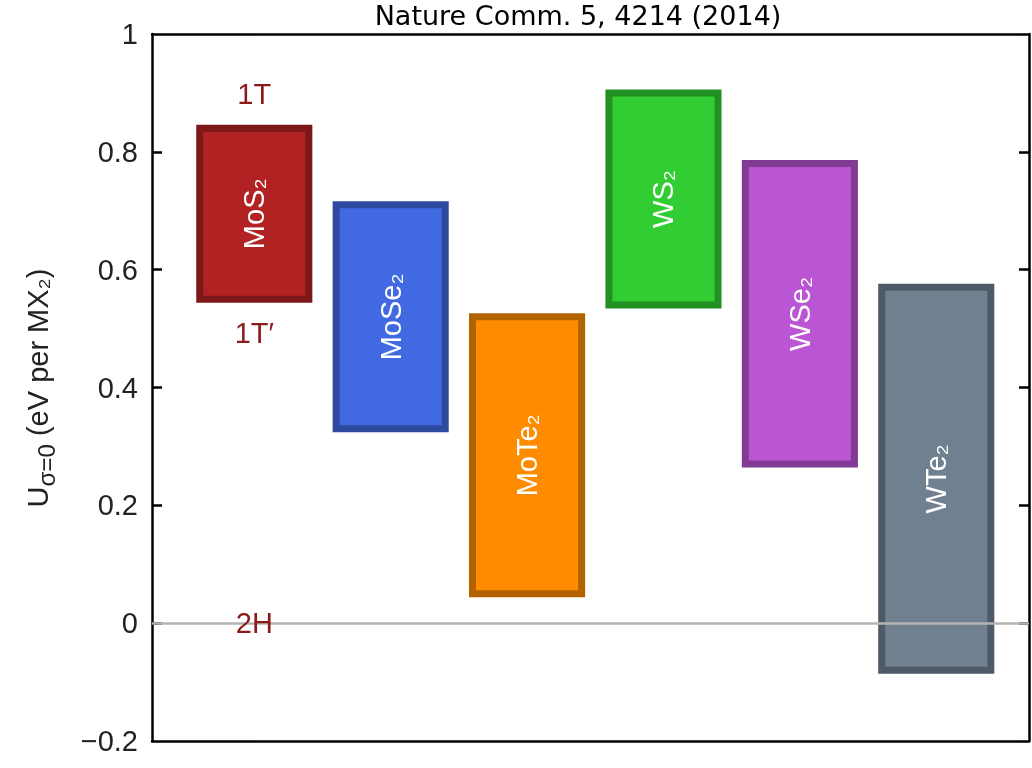  I want to click on y-tick-label: 1, so click(129, 34).